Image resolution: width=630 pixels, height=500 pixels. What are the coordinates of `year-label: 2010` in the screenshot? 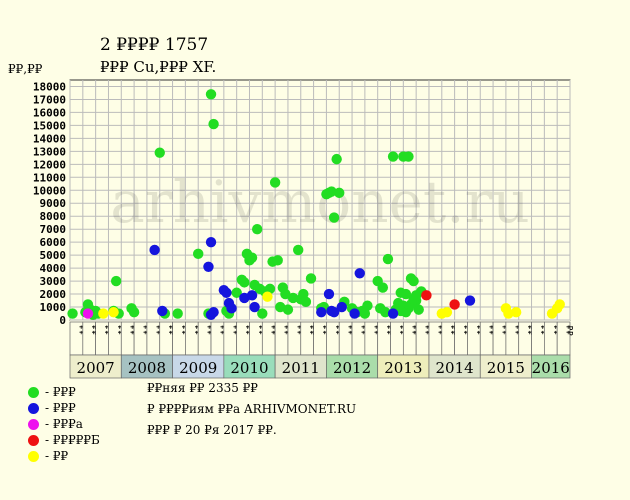 It's located at (249, 368).